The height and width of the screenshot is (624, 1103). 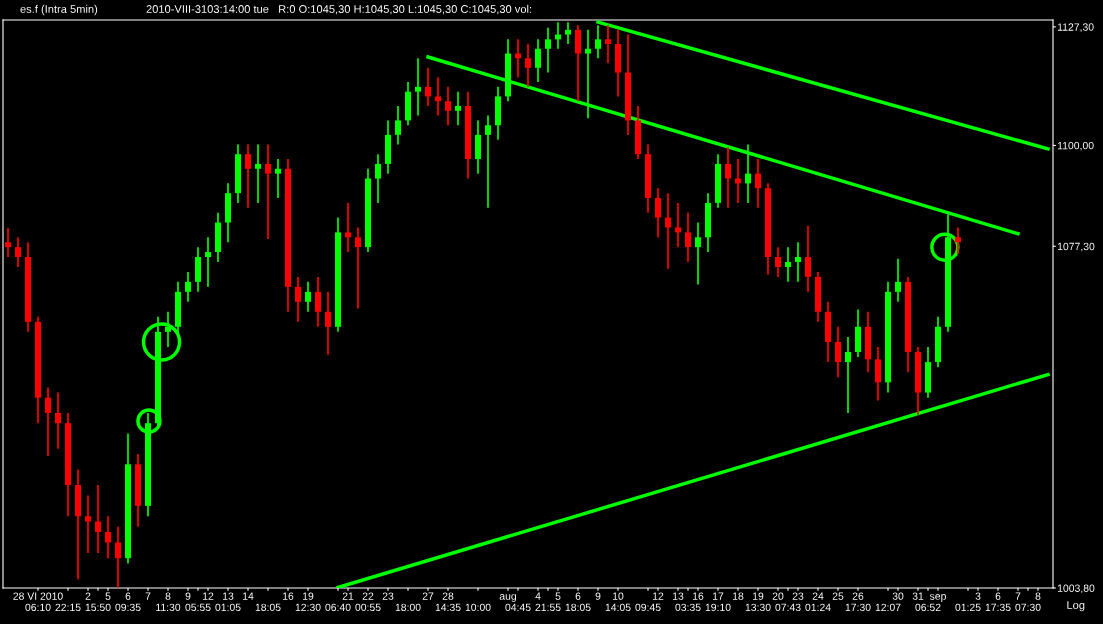 What do you see at coordinates (338, 607) in the screenshot?
I see `x-tick-label: 06:40` at bounding box center [338, 607].